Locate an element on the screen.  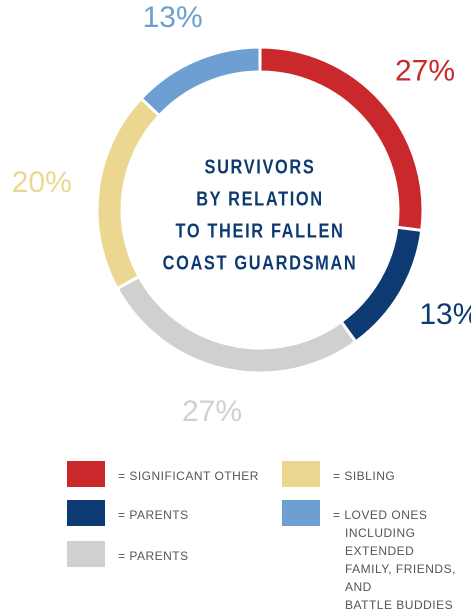
chart-title: TO THEIR FALLEN is located at coordinates (260, 230).